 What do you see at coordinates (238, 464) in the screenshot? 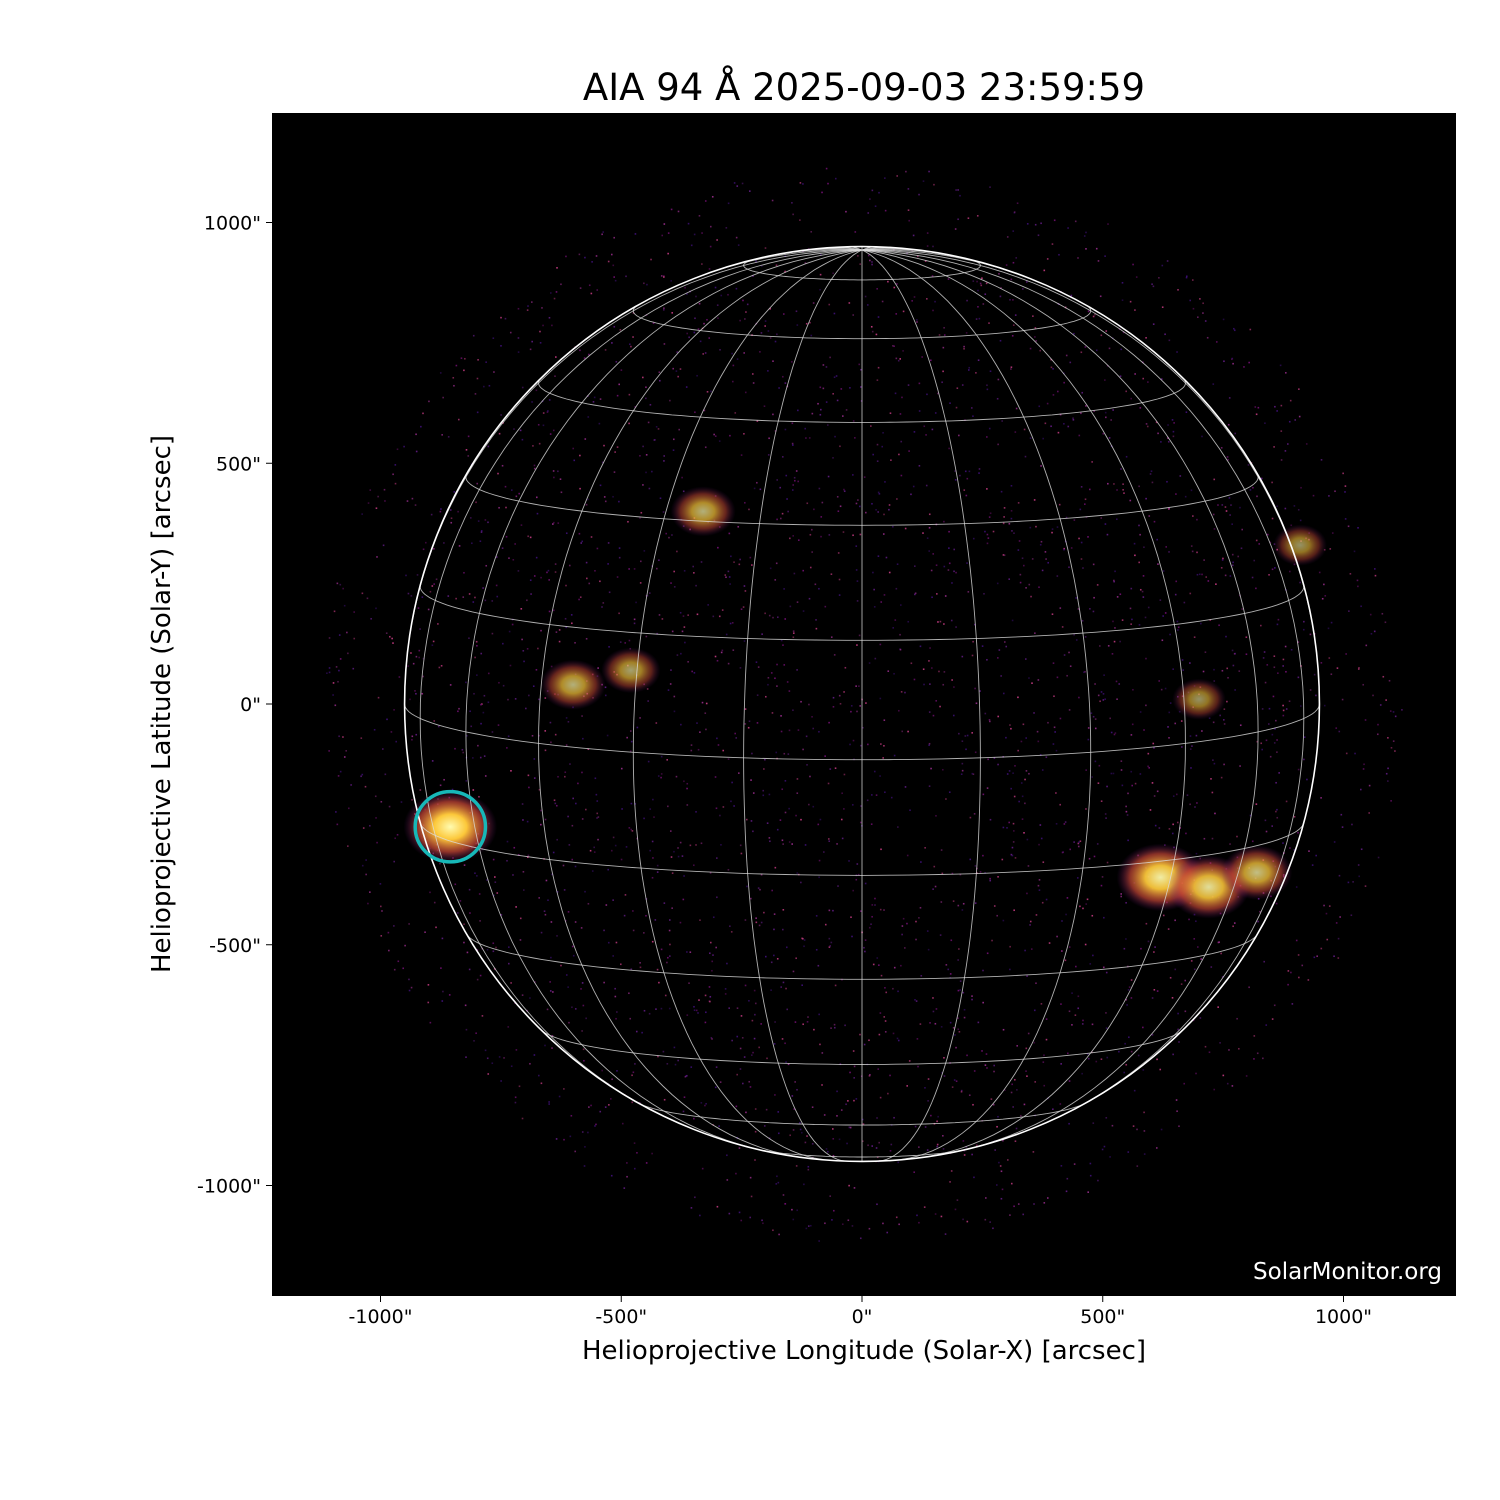
I see `y-tick-label: 500"` at bounding box center [238, 464].